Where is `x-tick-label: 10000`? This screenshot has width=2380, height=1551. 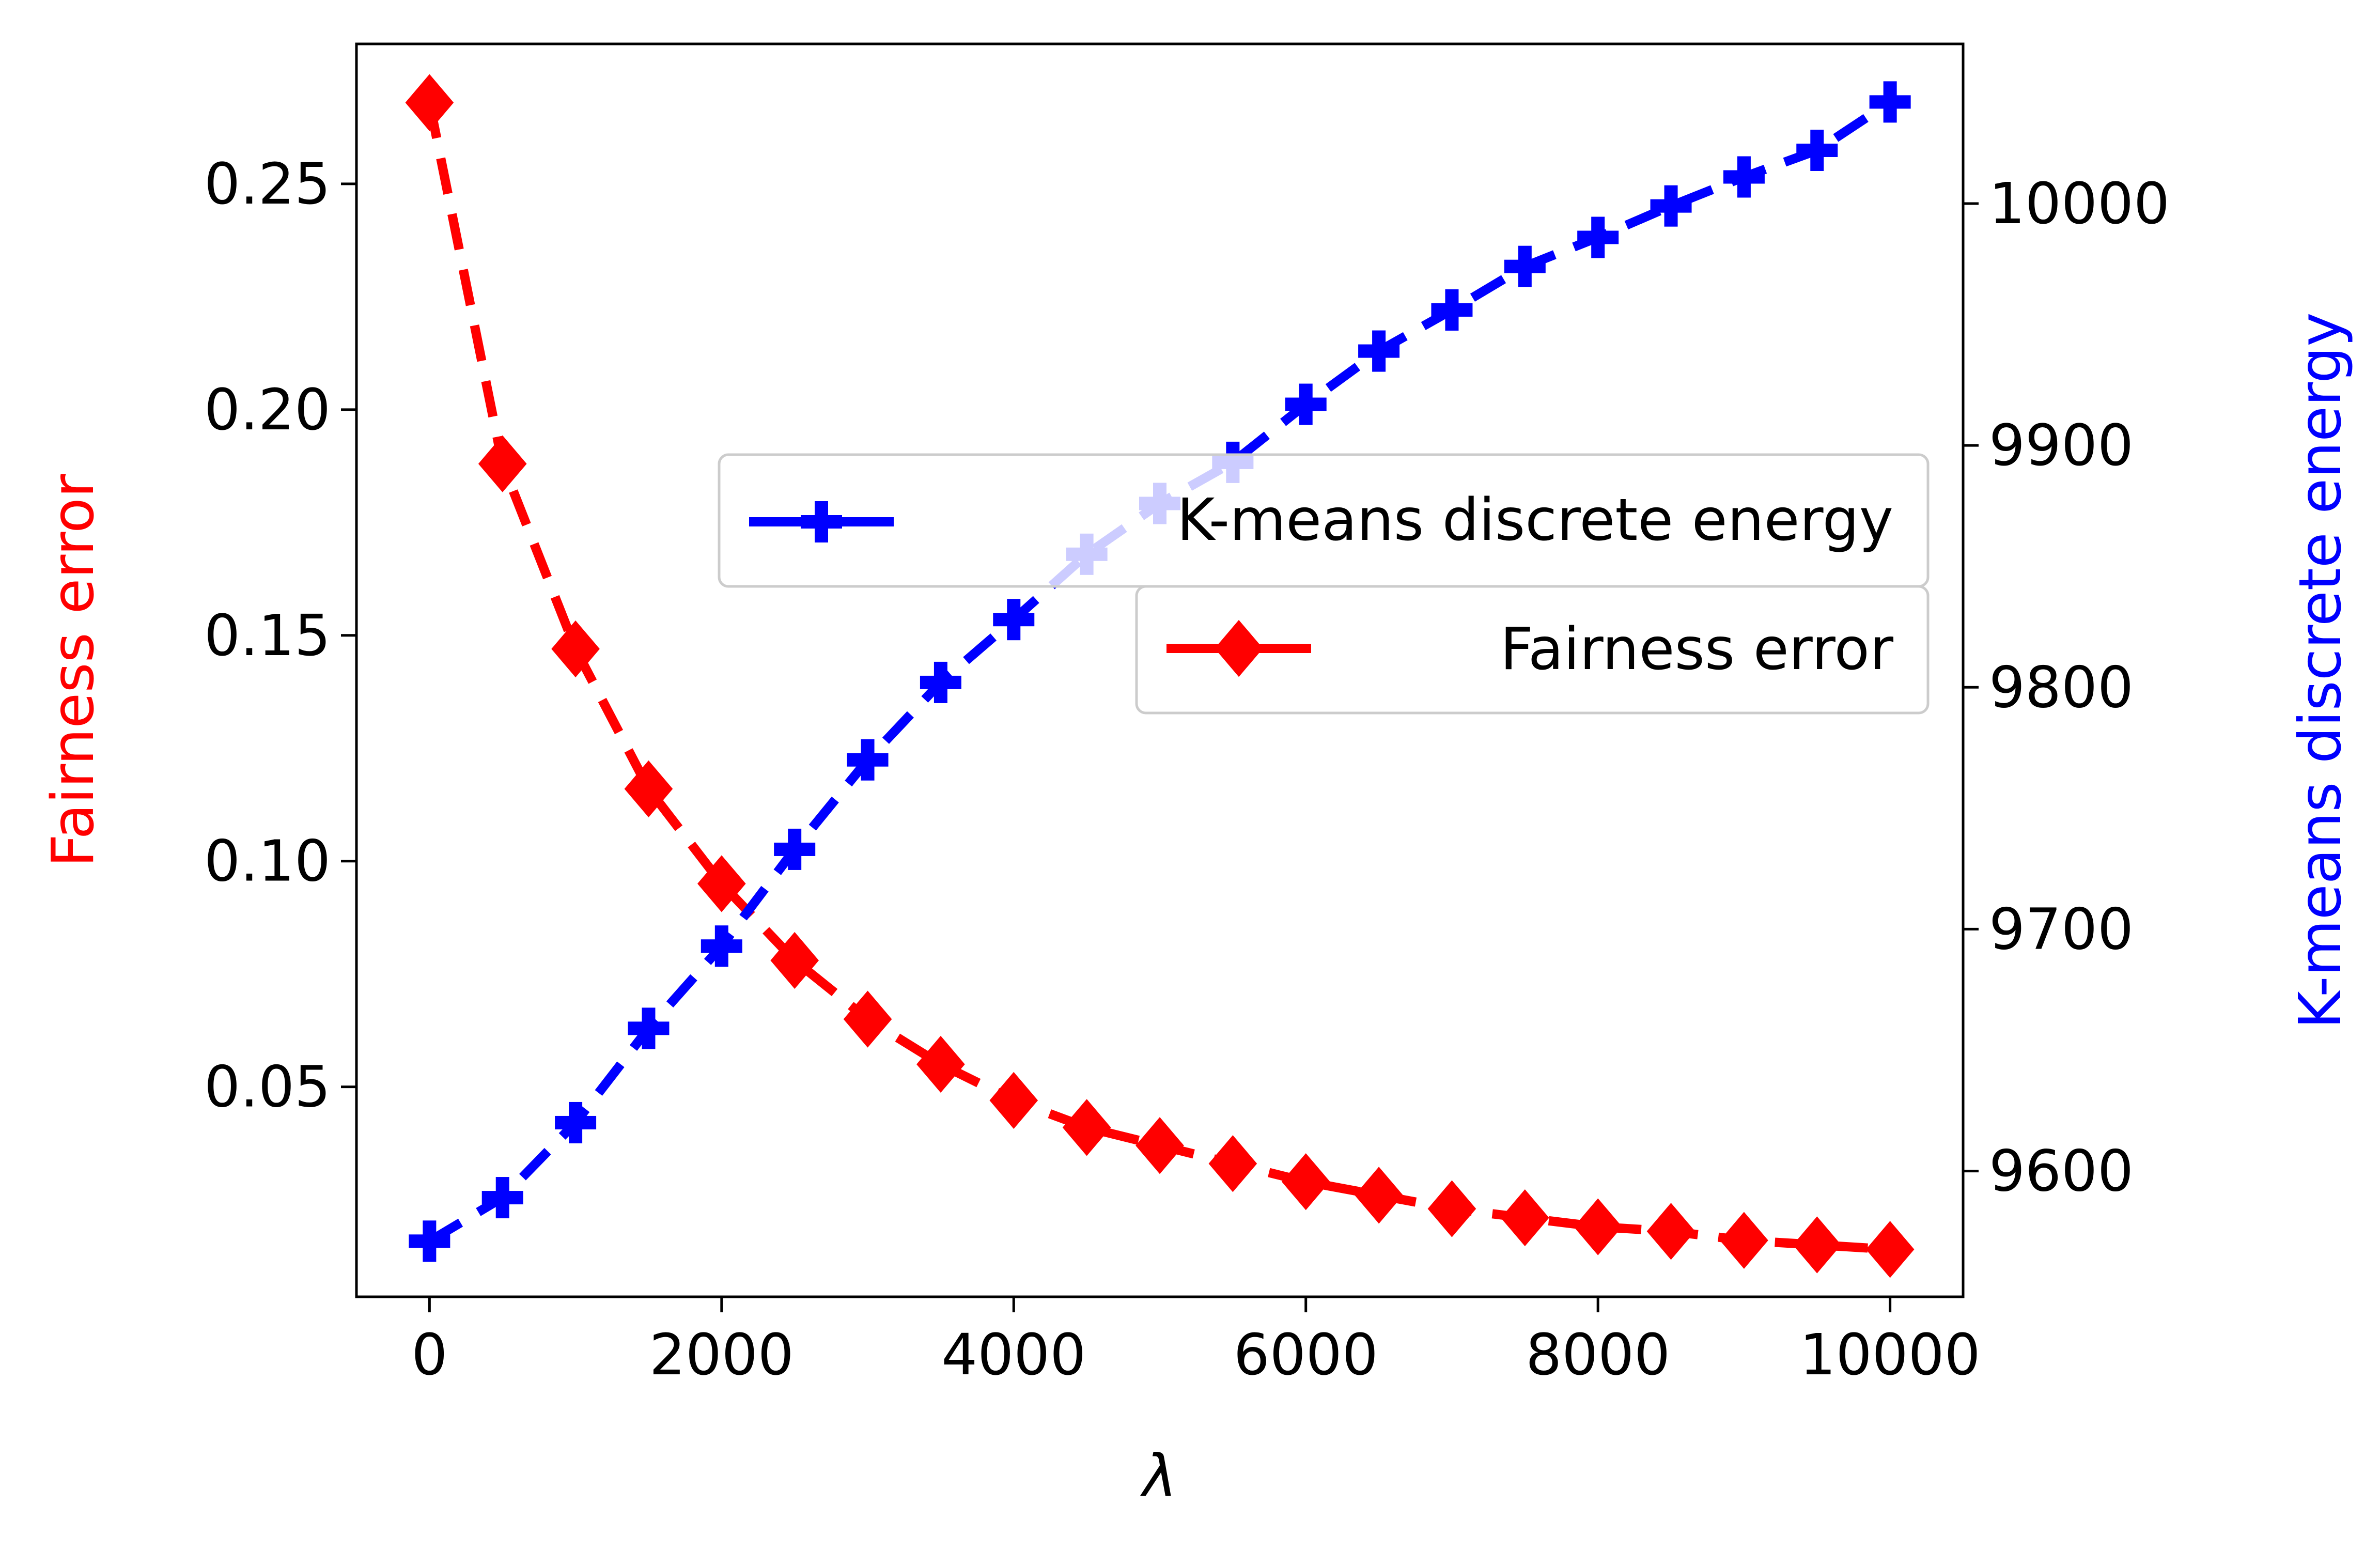 x-tick-label: 10000 is located at coordinates (1890, 1355).